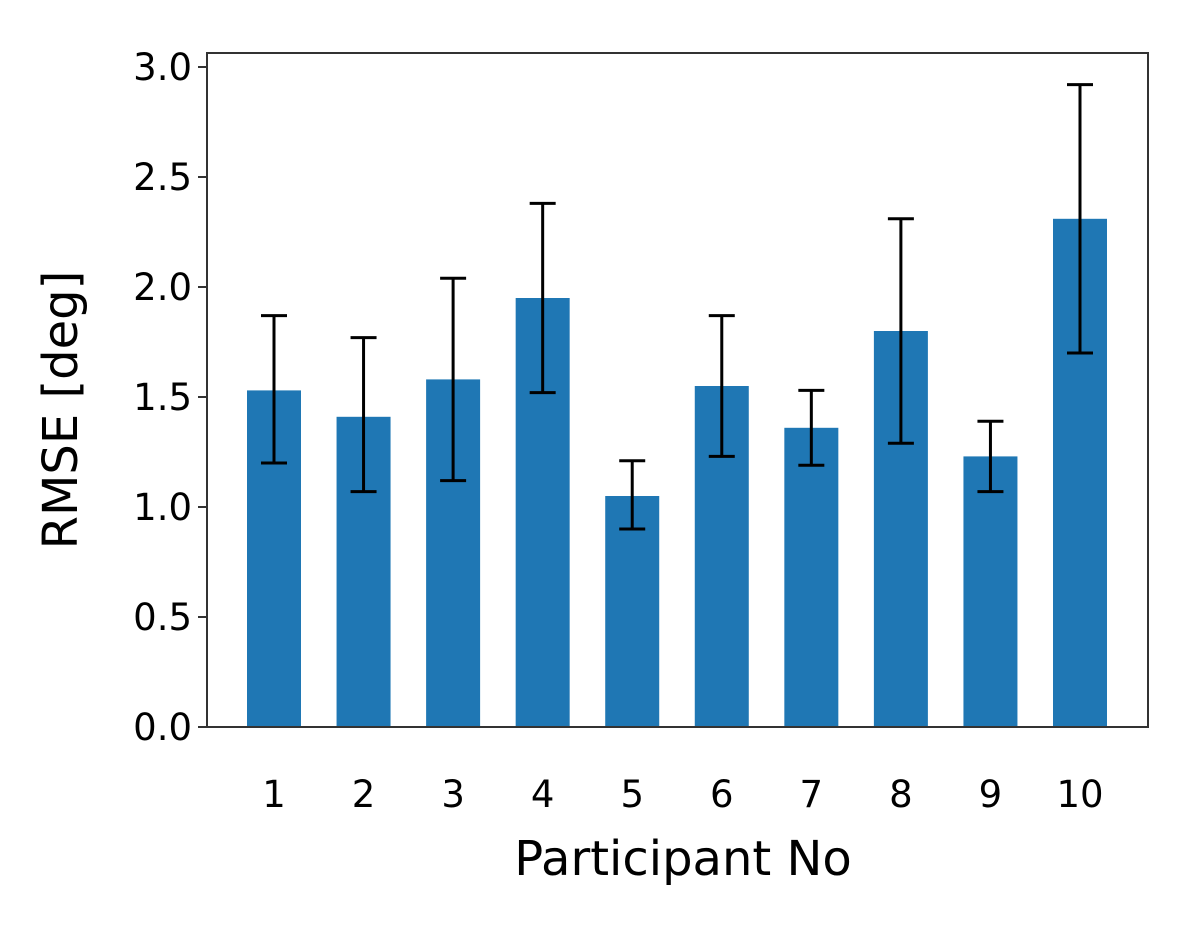 The width and height of the screenshot is (1186, 932). Describe the element at coordinates (632, 794) in the screenshot. I see `x-tick-label: 5` at that location.